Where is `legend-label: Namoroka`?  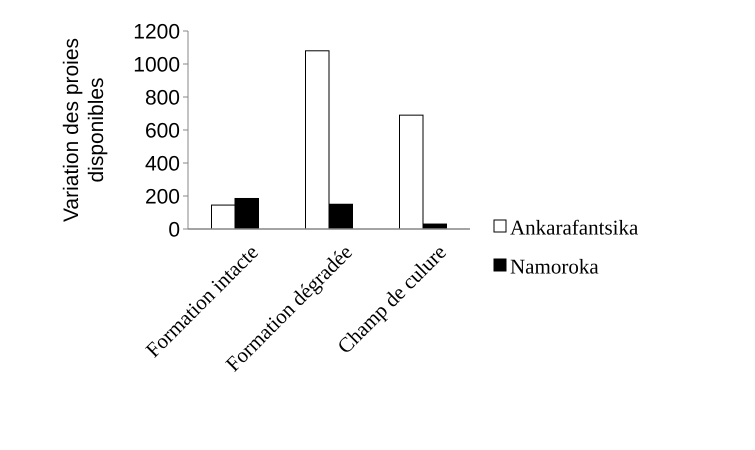
legend-label: Namoroka is located at coordinates (555, 266).